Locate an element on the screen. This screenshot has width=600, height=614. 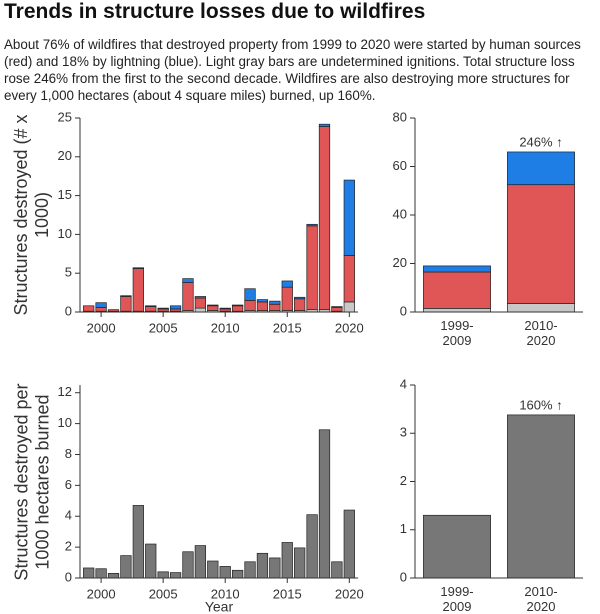
y-tick-label: 40 is located at coordinates (400, 213).